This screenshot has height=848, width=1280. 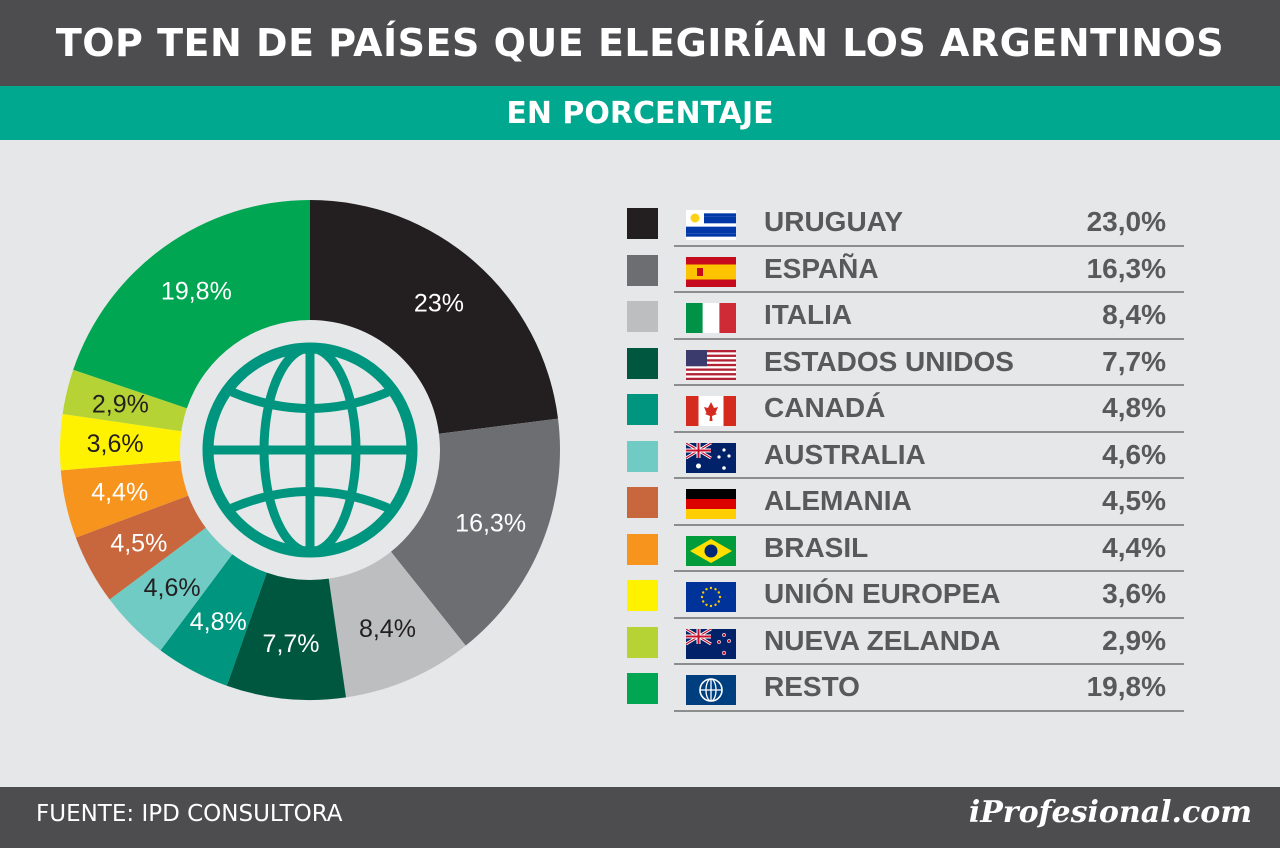 I want to click on slice-label-4: 4,8%, so click(x=218, y=622).